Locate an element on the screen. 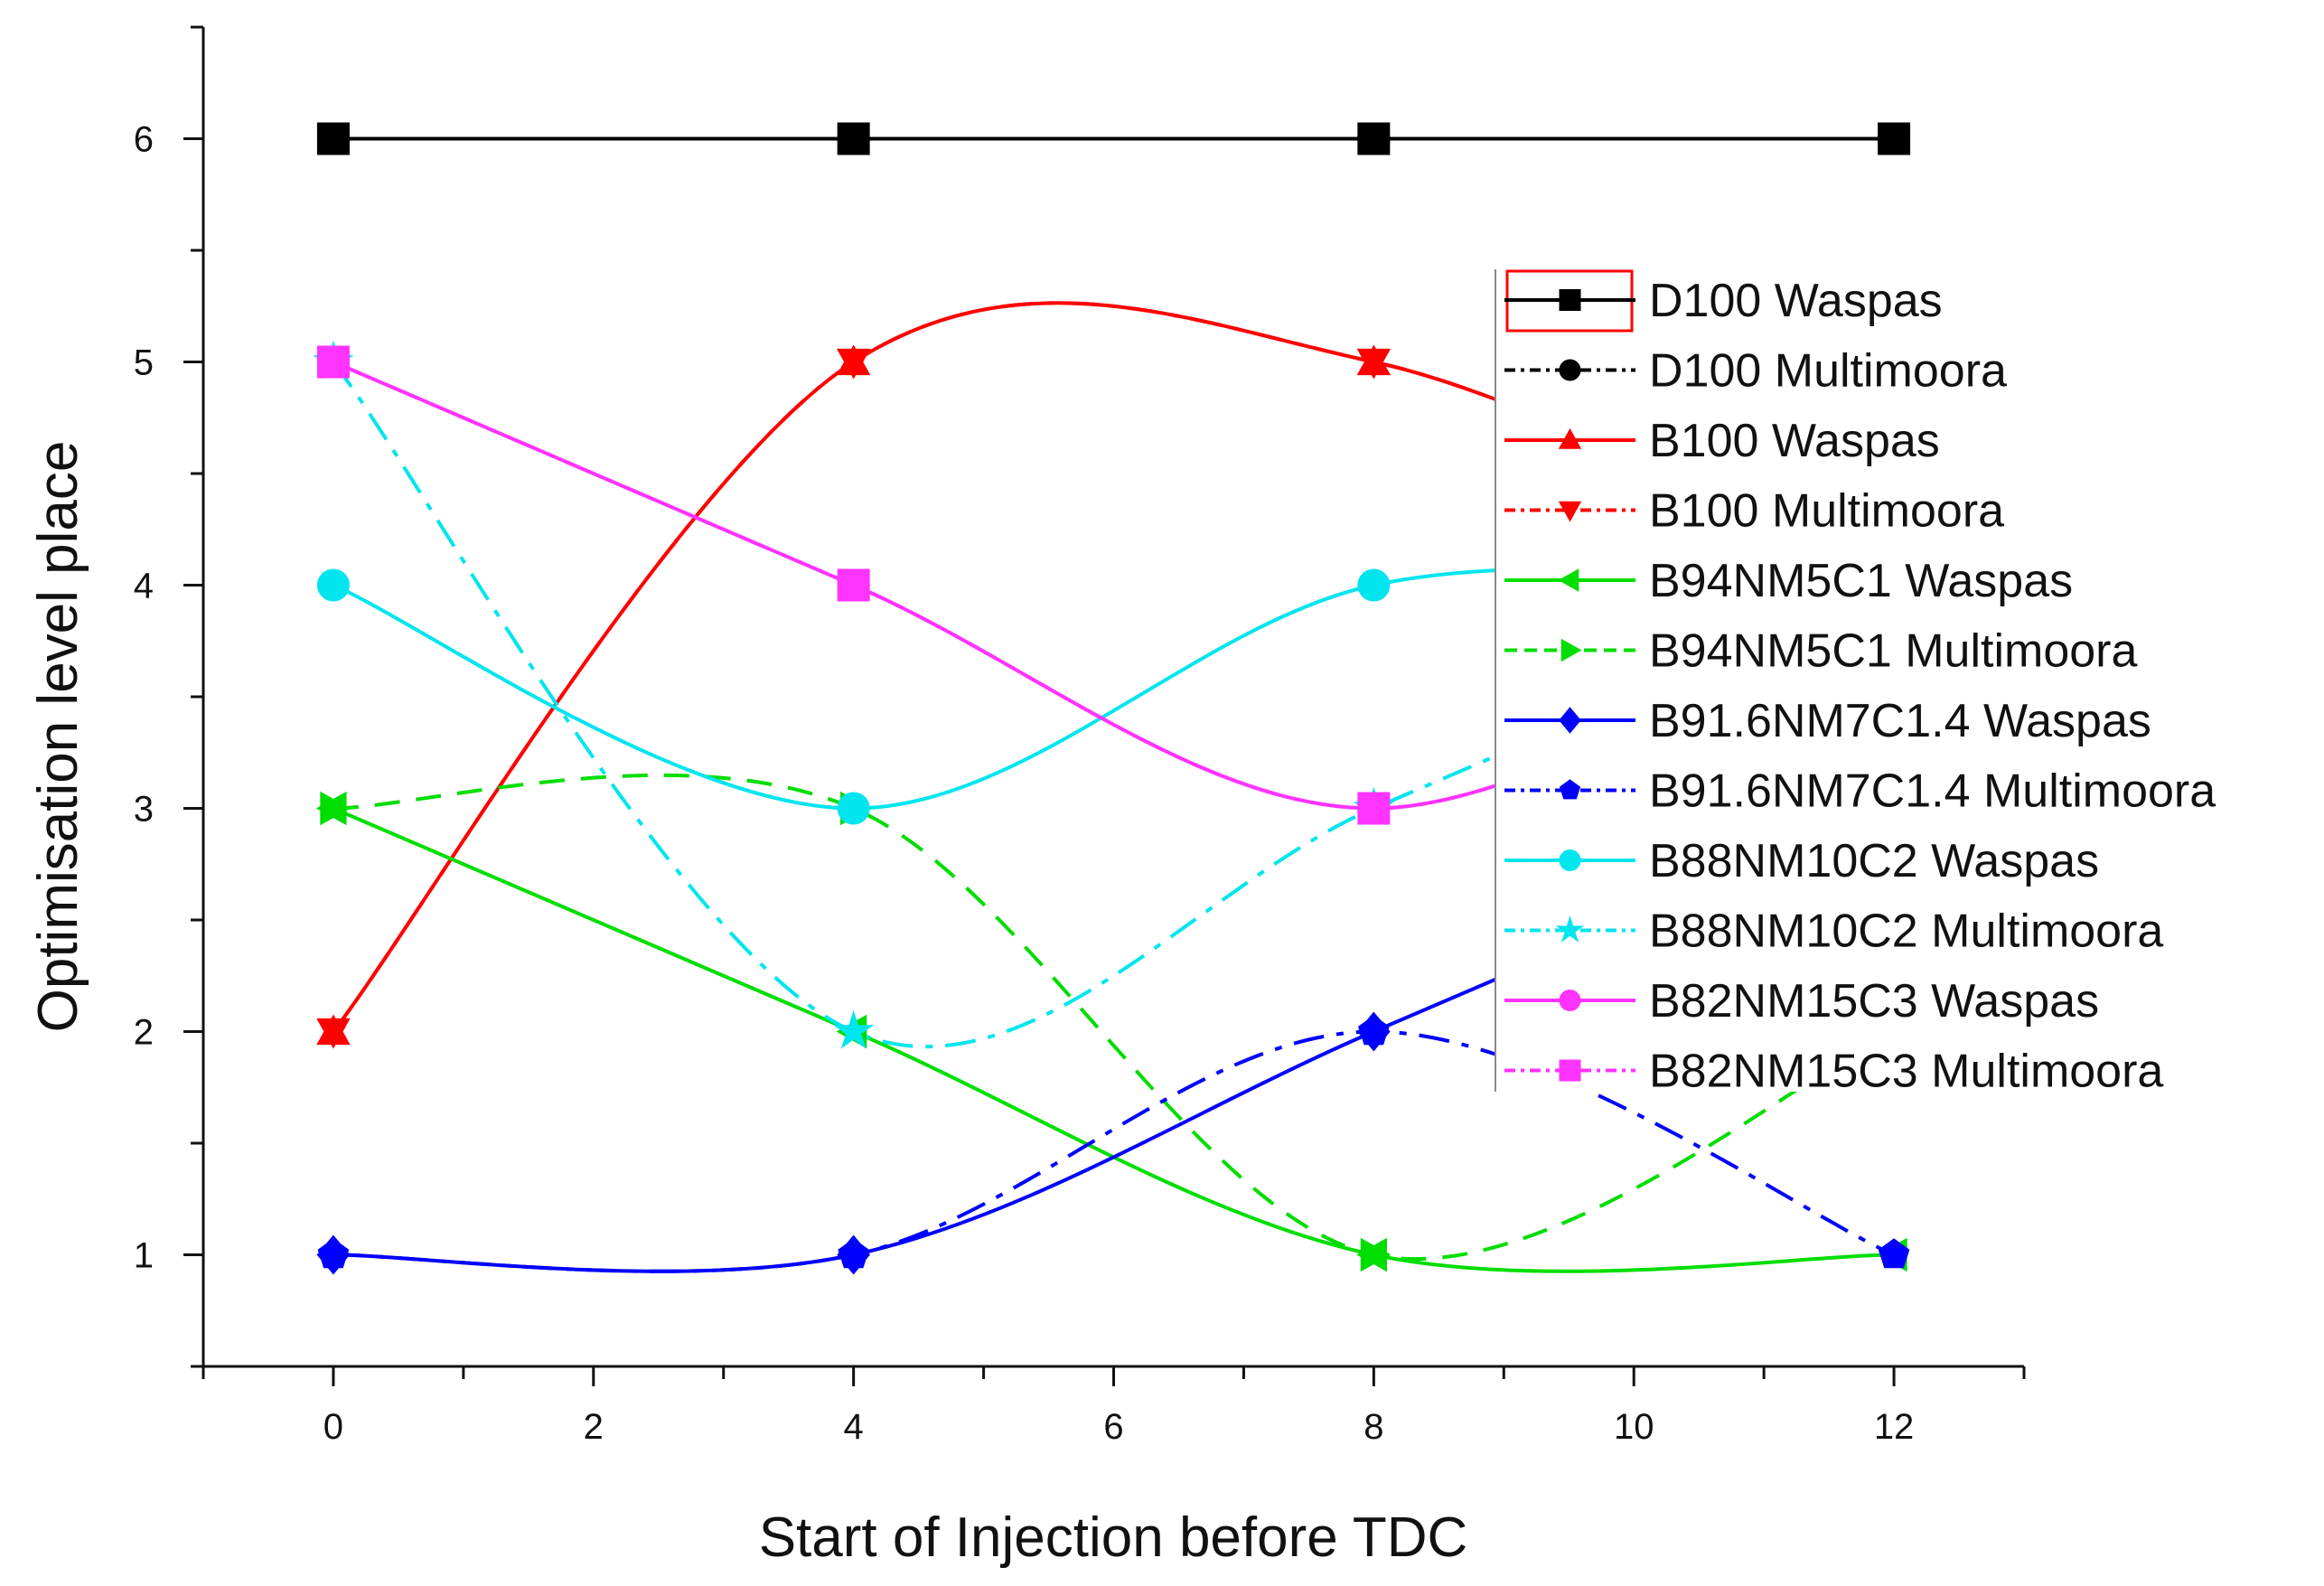  x-tick-label: 12 is located at coordinates (1894, 1427).